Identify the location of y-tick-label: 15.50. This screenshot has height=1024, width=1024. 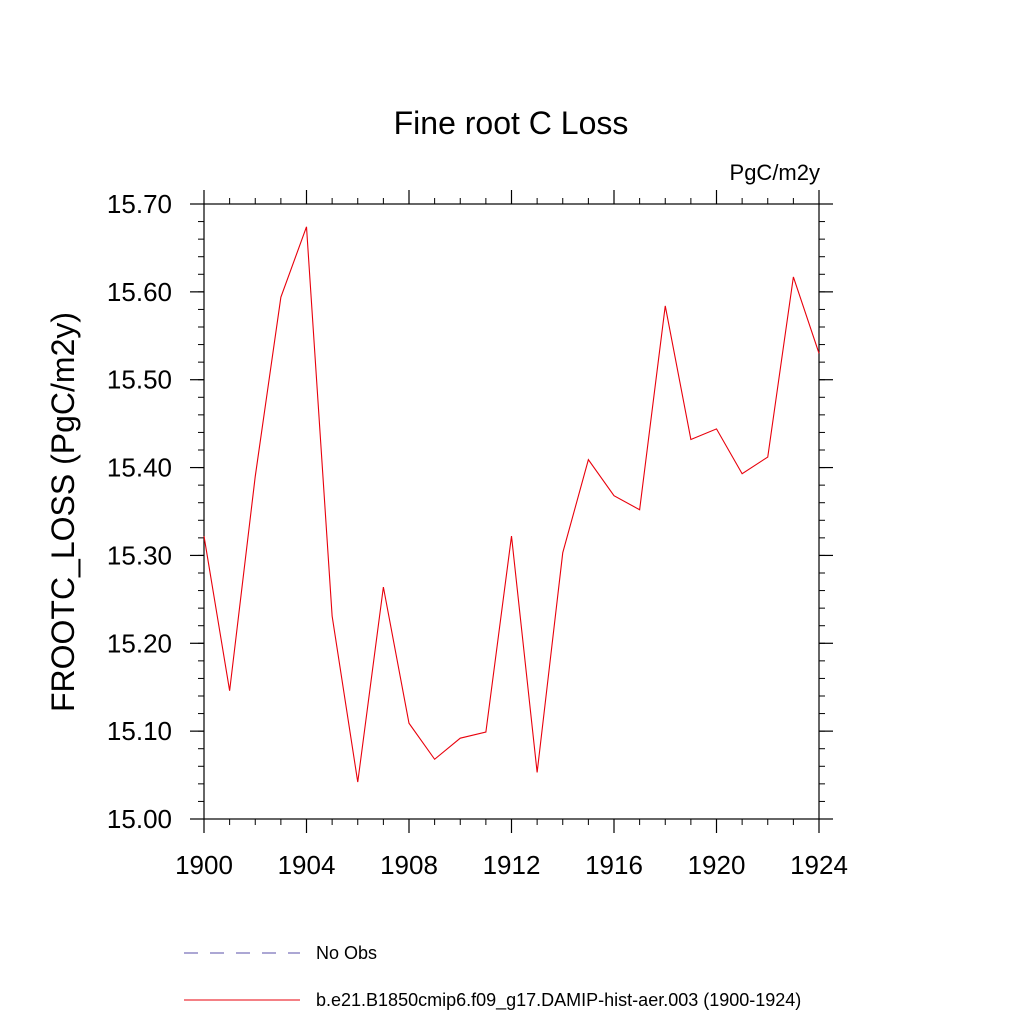
(139, 380).